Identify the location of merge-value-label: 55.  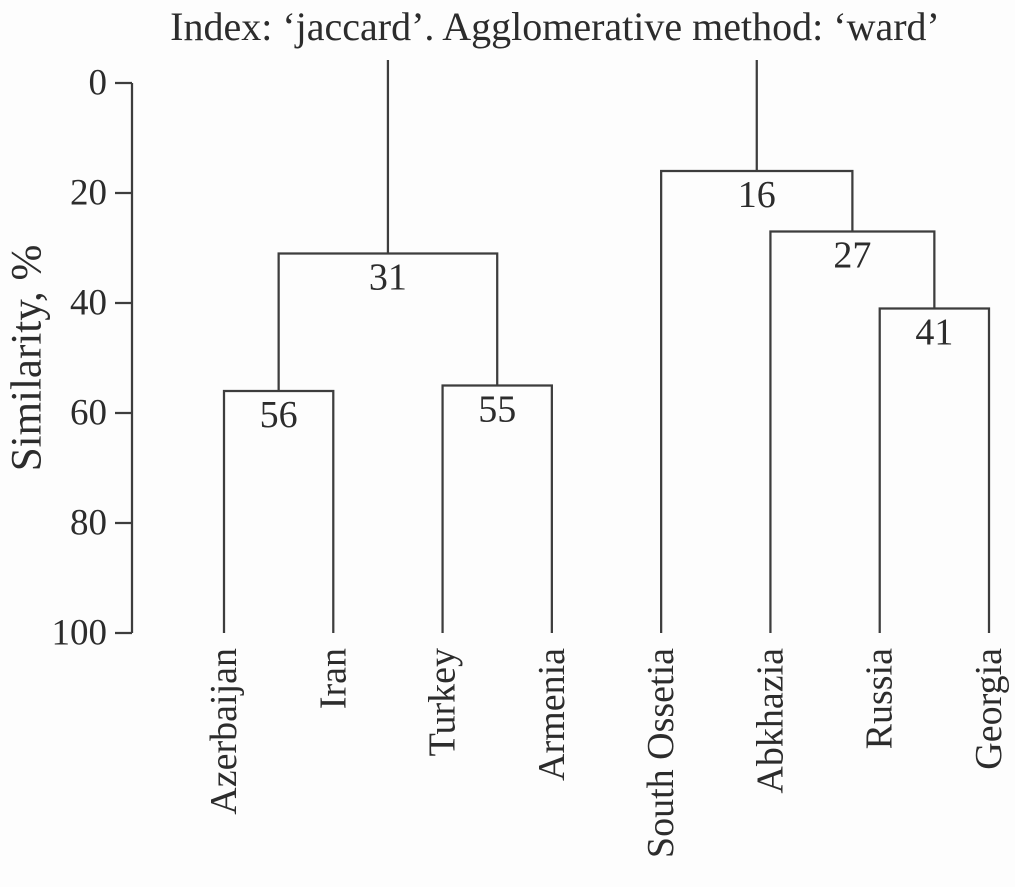
(497, 410).